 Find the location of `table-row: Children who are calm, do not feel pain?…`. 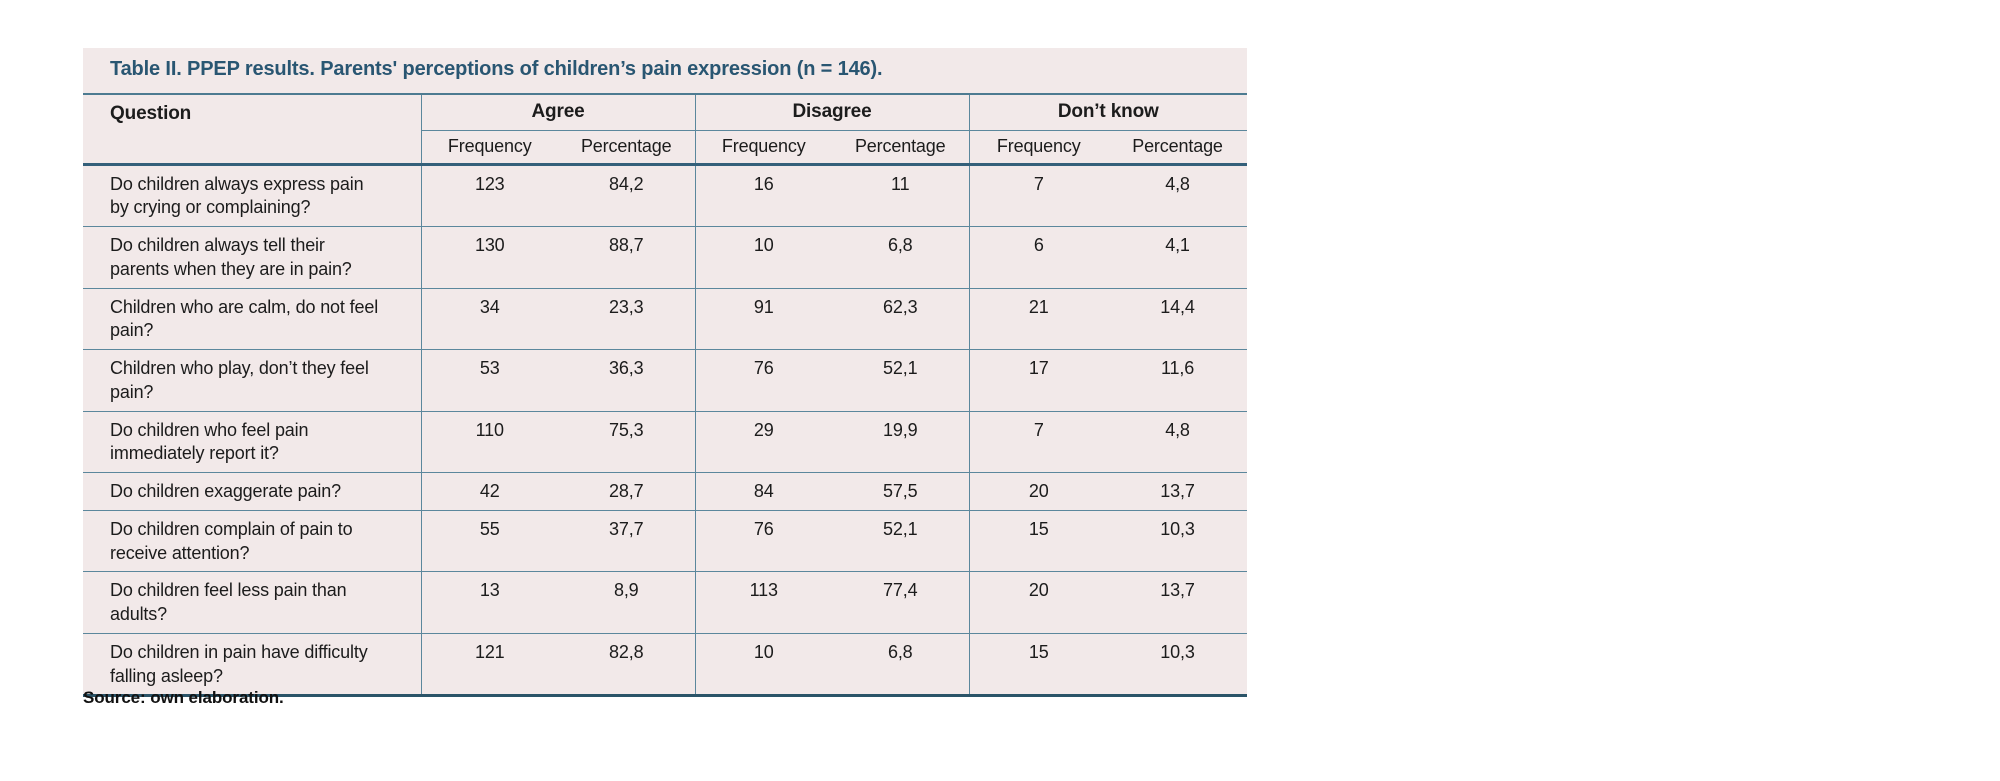

table-row: Children who are calm, do not feel pain?… is located at coordinates (665, 318).